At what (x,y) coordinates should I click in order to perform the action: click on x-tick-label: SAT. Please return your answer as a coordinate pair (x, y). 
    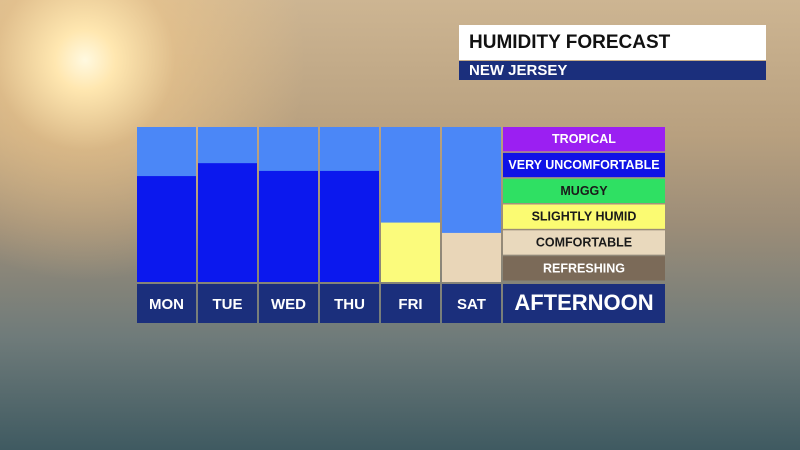
    Looking at the image, I should click on (471, 304).